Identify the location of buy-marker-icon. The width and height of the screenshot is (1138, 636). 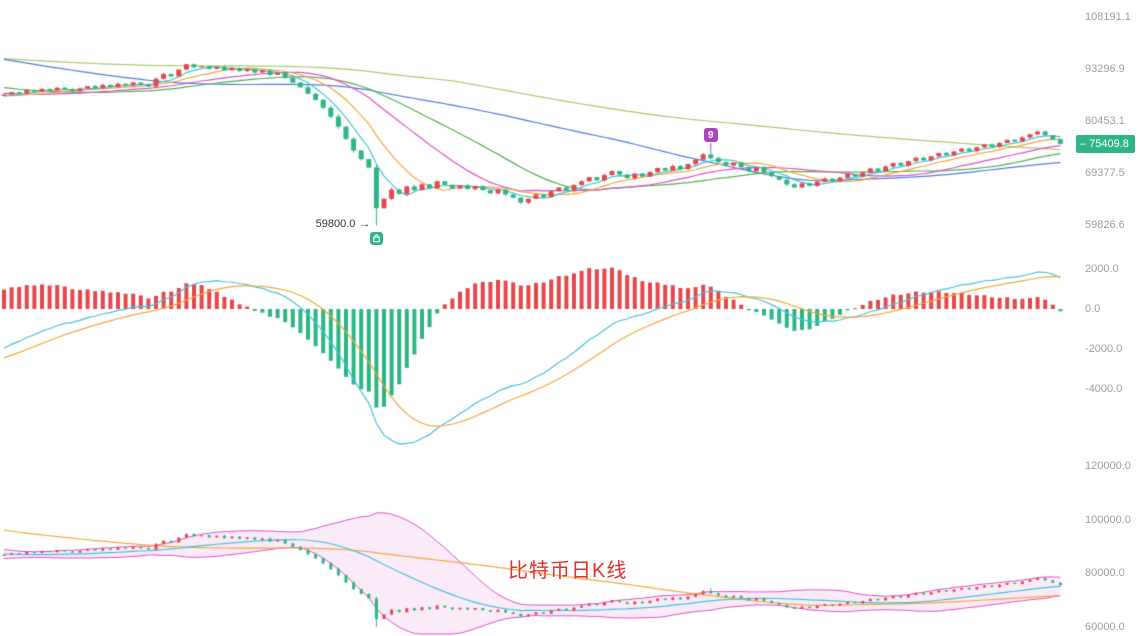
(376, 239).